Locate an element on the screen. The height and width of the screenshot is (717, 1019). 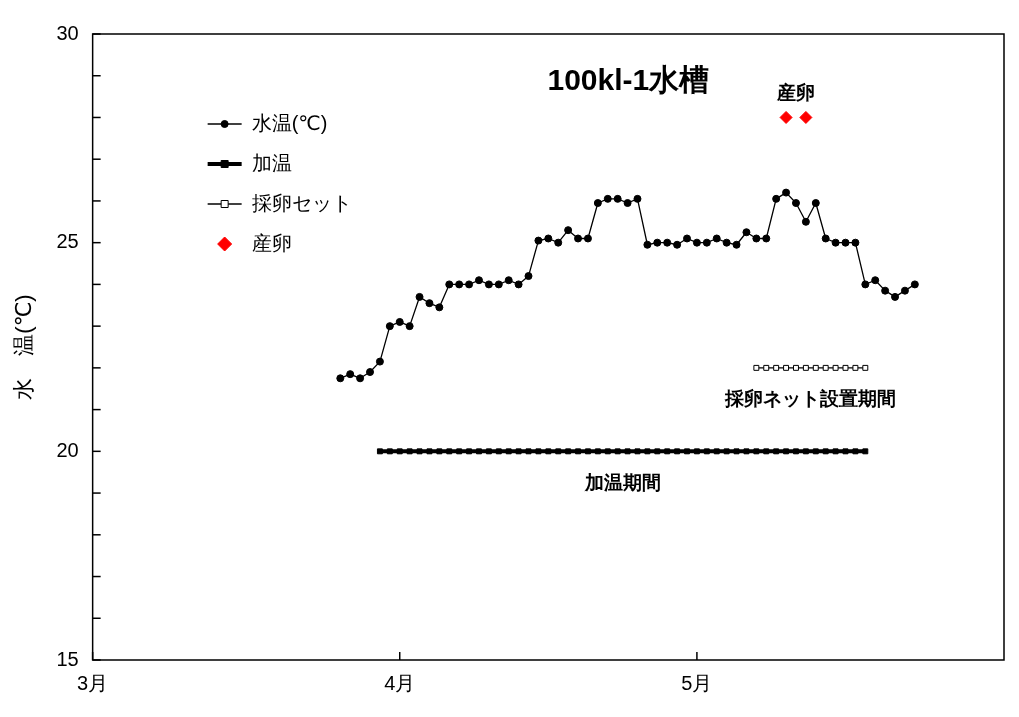
y-tick-label: 20 is located at coordinates (67, 449).